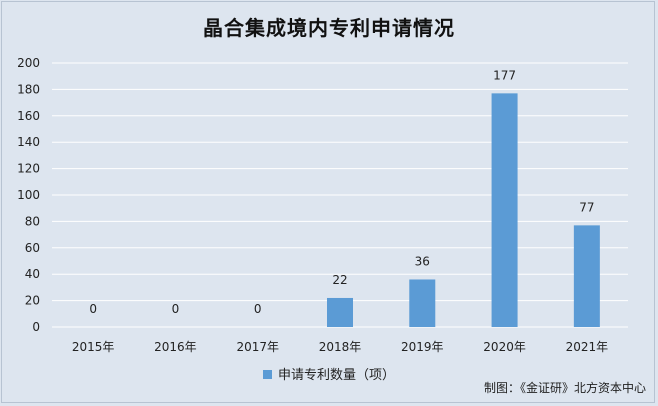 The width and height of the screenshot is (658, 406). What do you see at coordinates (28, 89) in the screenshot?
I see `y-tick-label: 180` at bounding box center [28, 89].